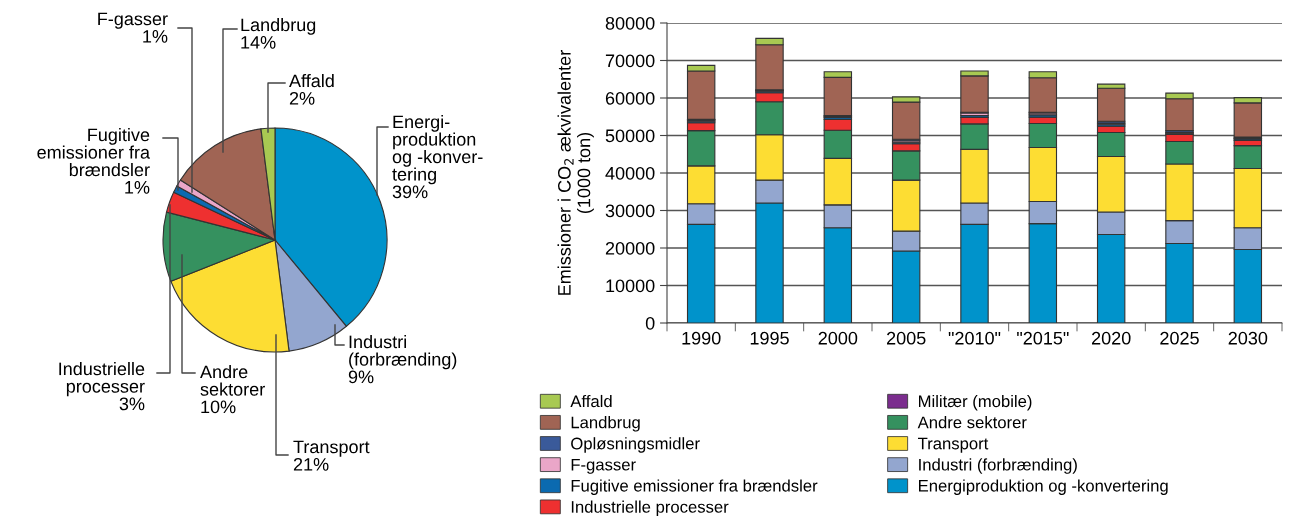 This screenshot has height=526, width=1292. I want to click on slice-label: Industrielle processer, so click(102, 379).